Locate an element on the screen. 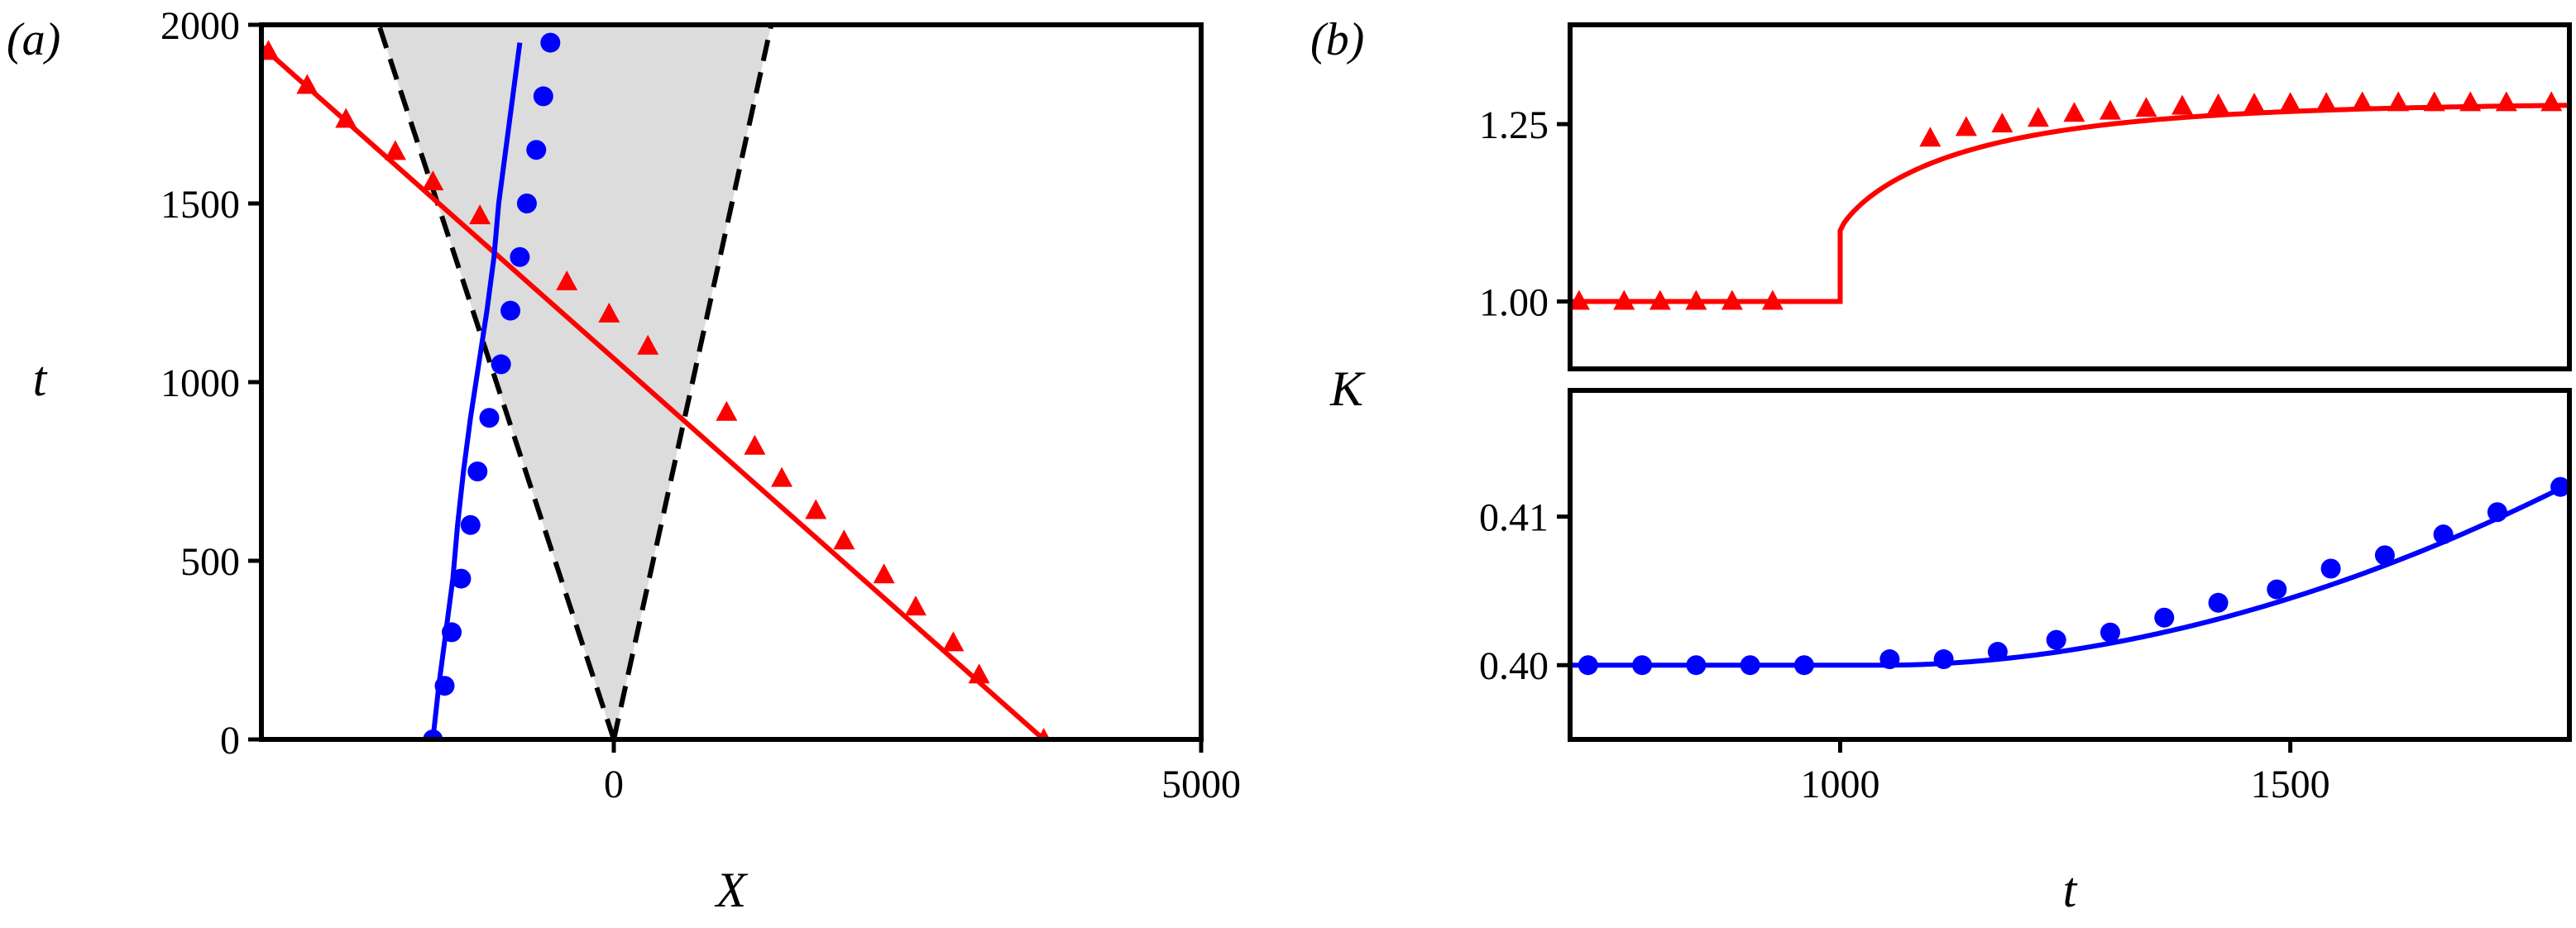 This screenshot has height=928, width=2576. bb-ytick-label: 0.41 is located at coordinates (1514, 518).